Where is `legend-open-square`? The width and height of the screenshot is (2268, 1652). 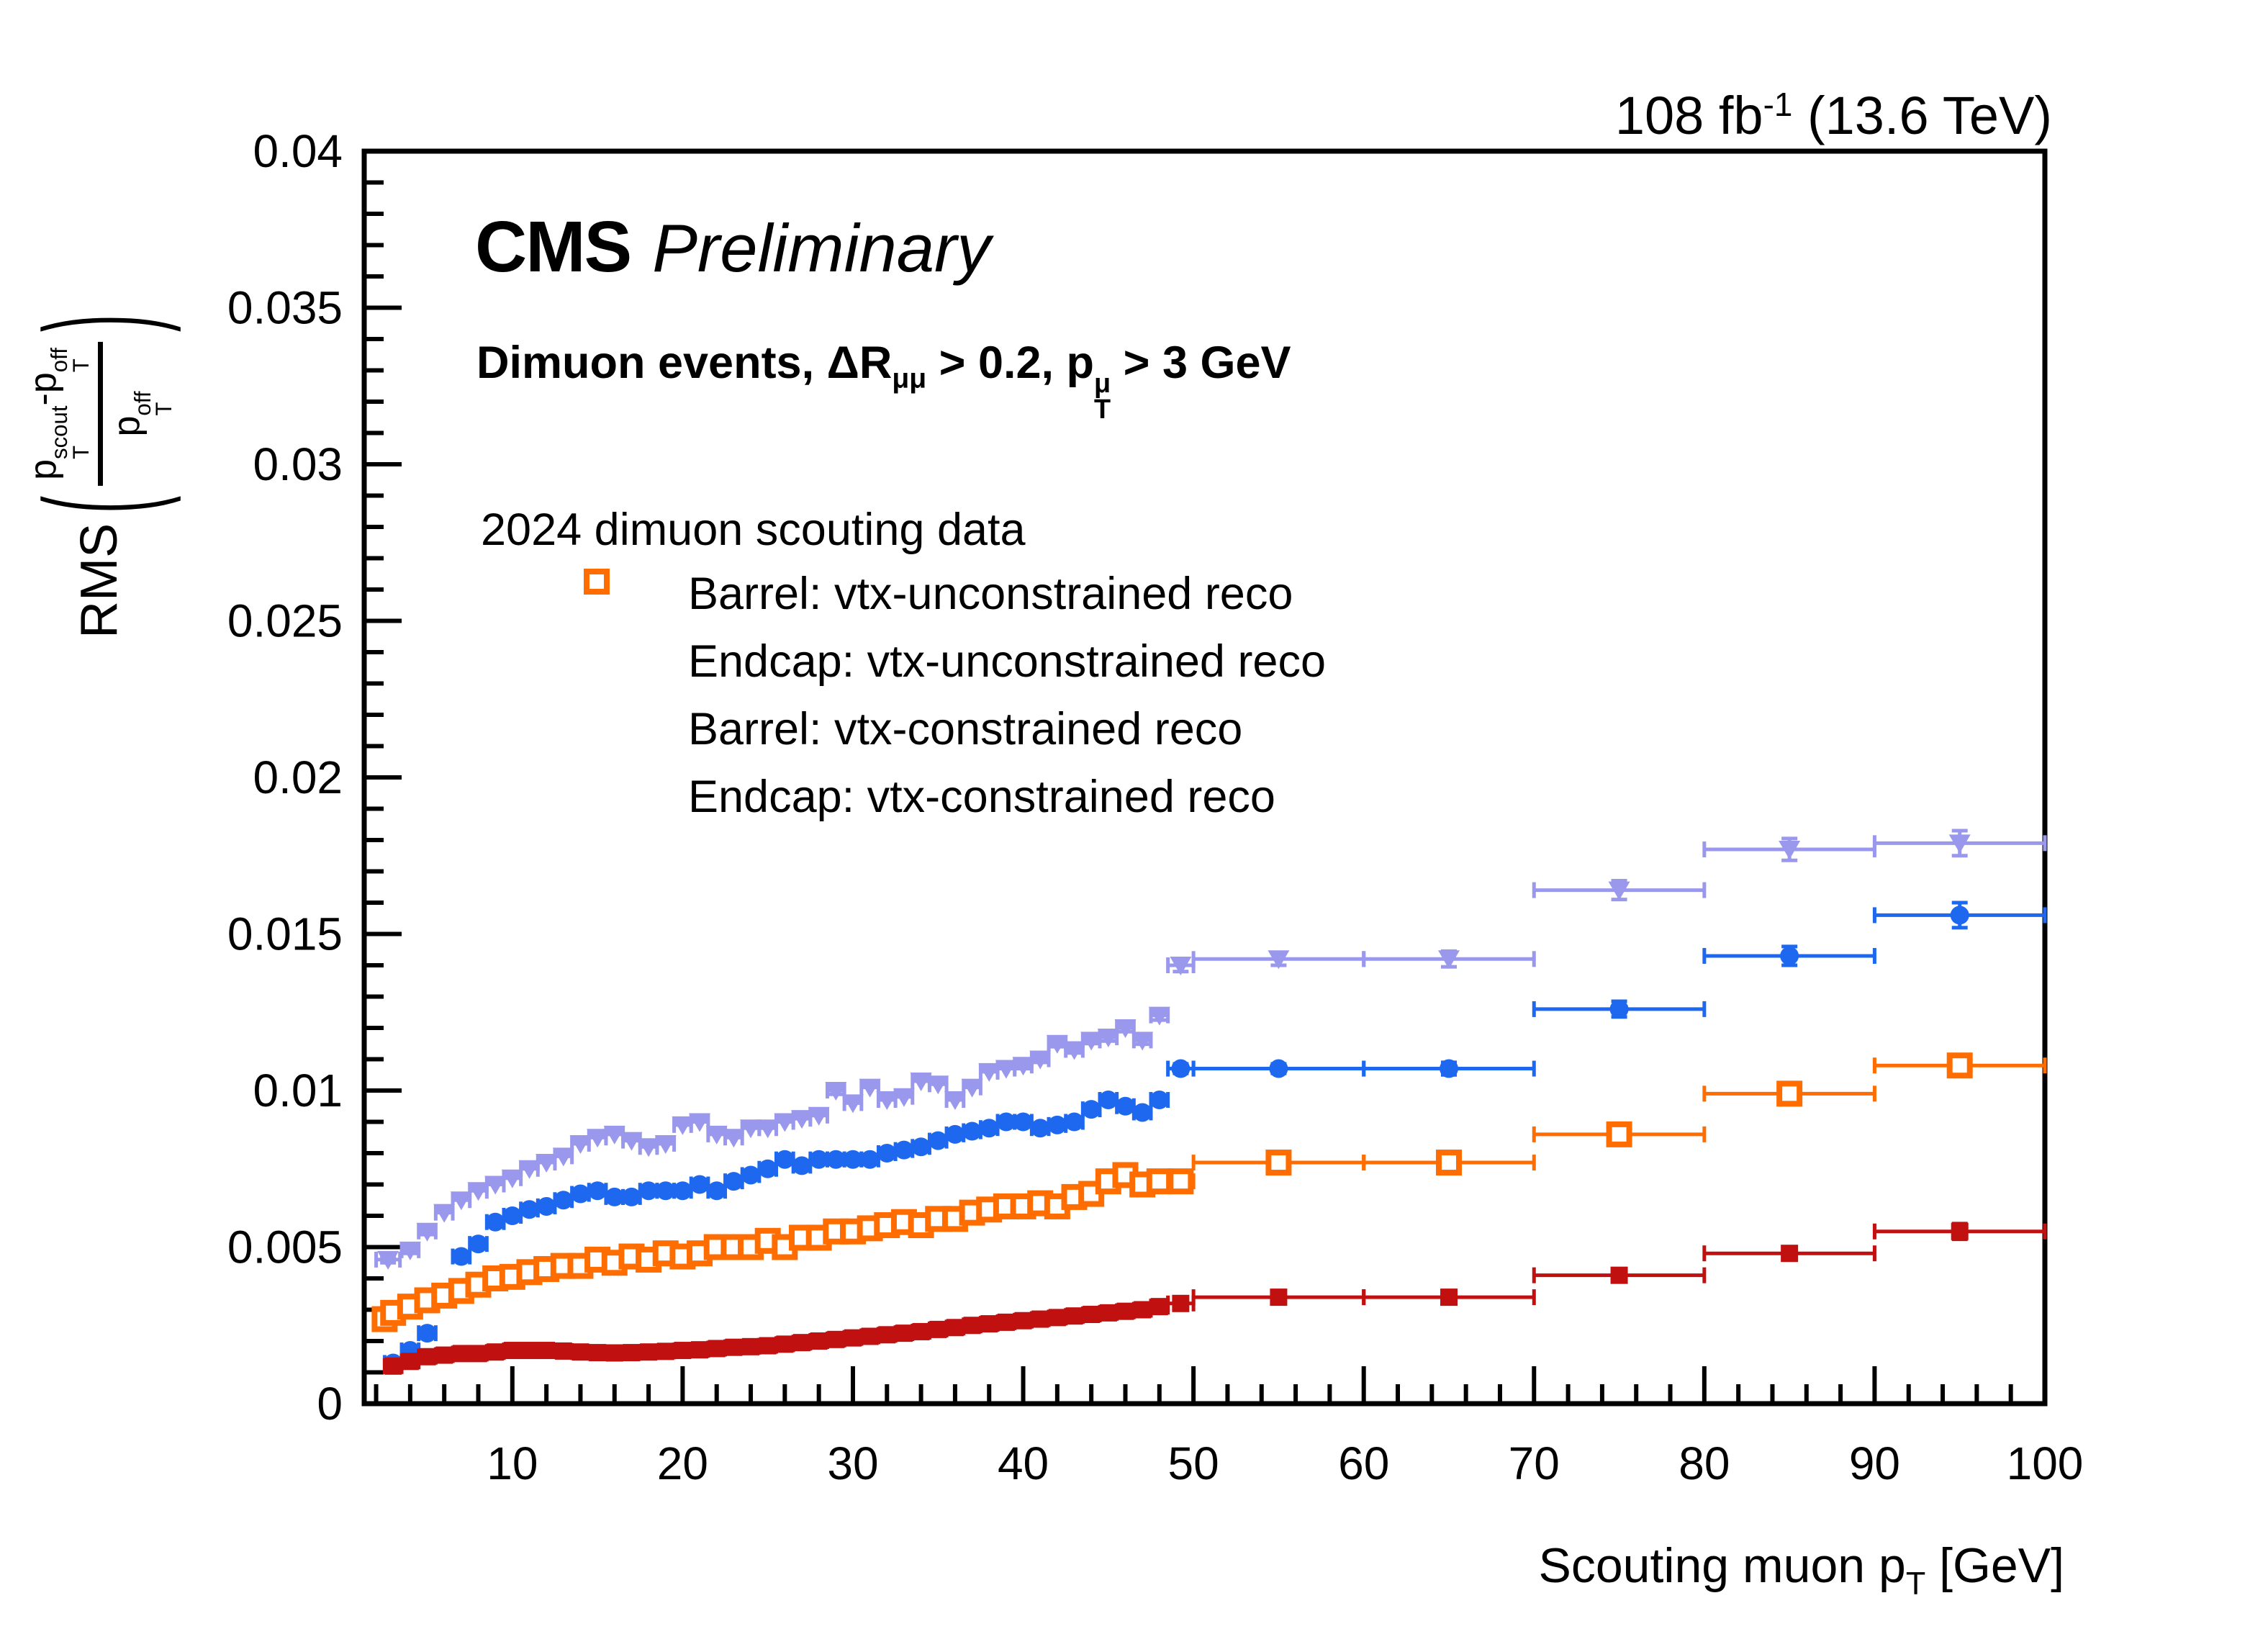
legend-open-square is located at coordinates (597, 582).